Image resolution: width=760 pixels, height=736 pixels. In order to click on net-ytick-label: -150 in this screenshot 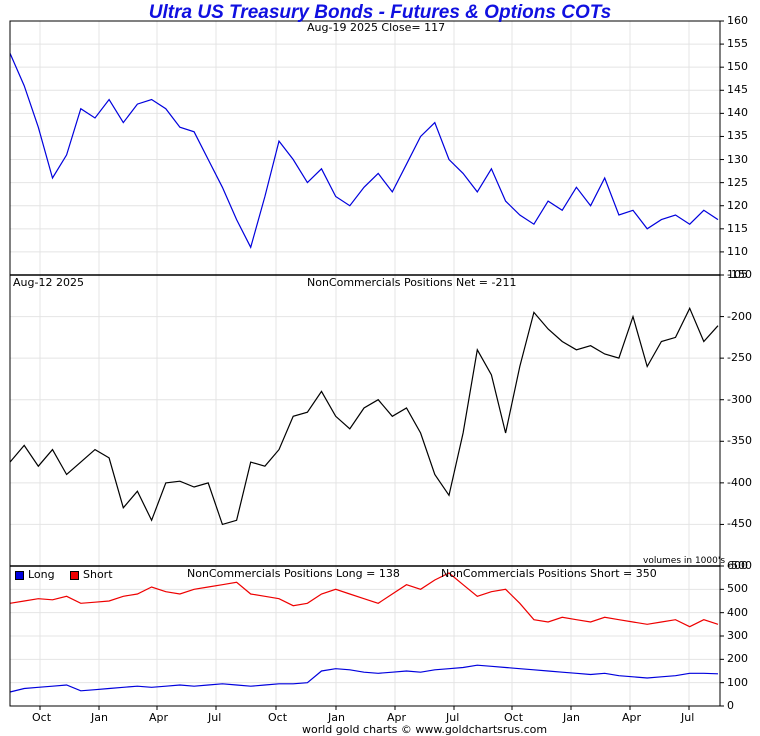, I will do `click(739, 274)`.